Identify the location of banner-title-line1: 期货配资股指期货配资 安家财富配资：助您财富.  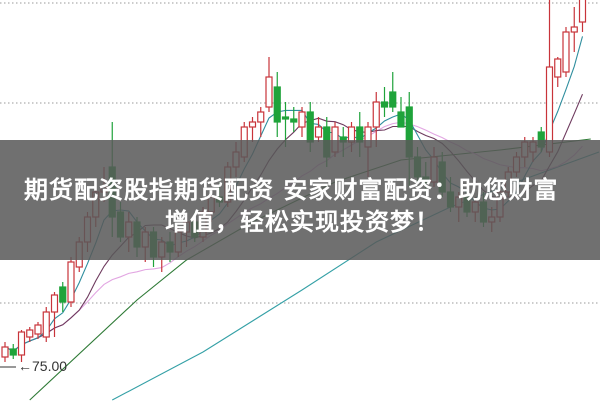
(291, 190).